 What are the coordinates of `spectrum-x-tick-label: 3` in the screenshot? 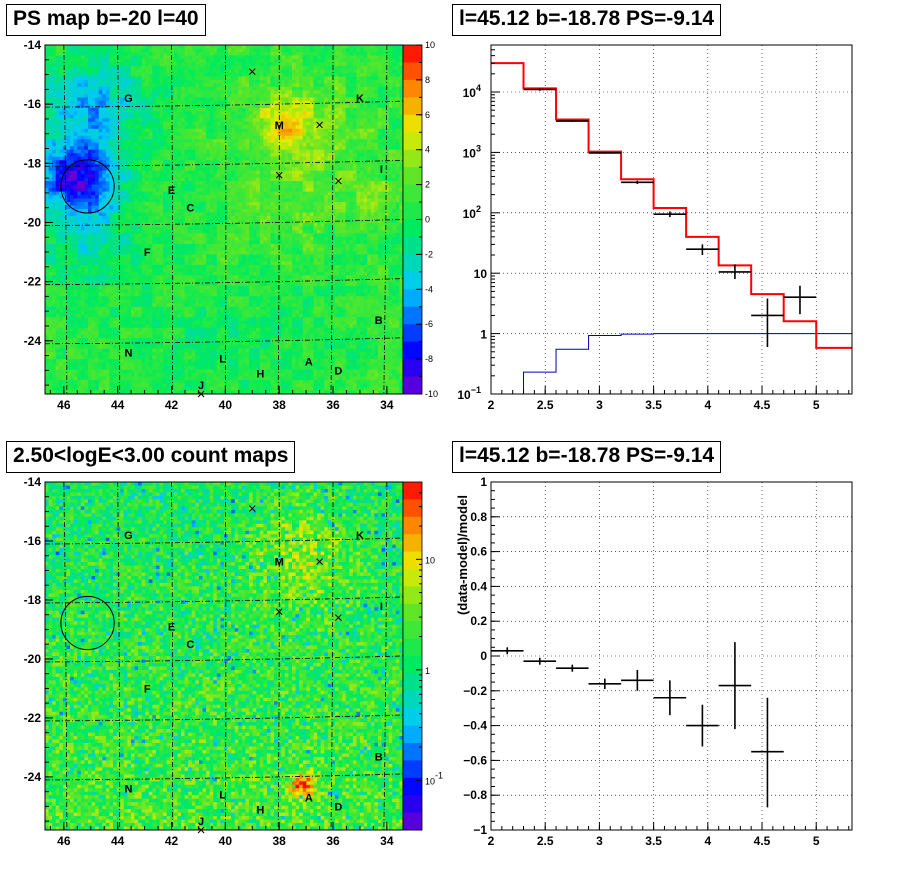 It's located at (599, 405).